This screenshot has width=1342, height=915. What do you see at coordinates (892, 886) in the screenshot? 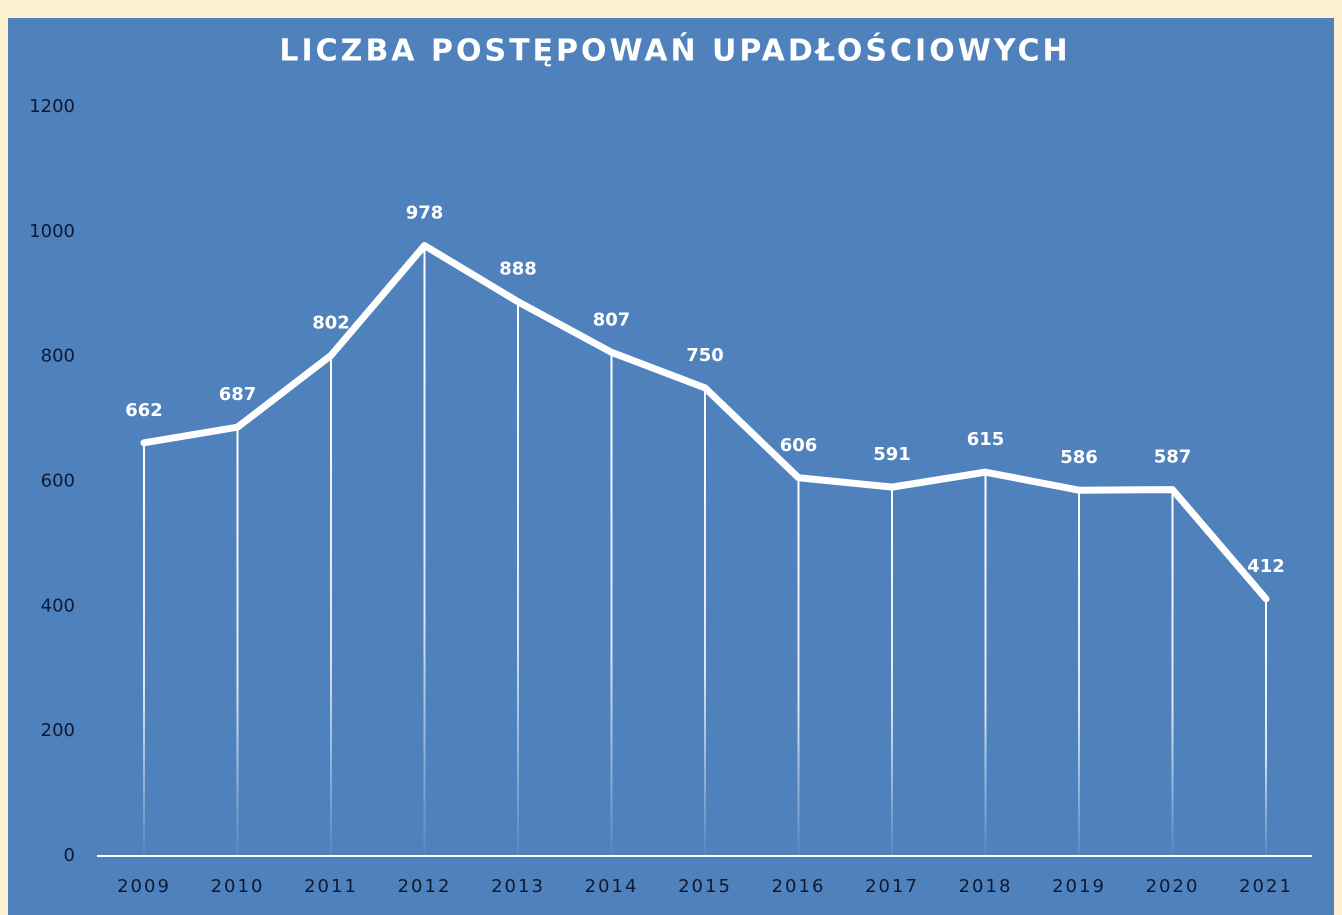
I see `x-tick-label: 2017` at bounding box center [892, 886].